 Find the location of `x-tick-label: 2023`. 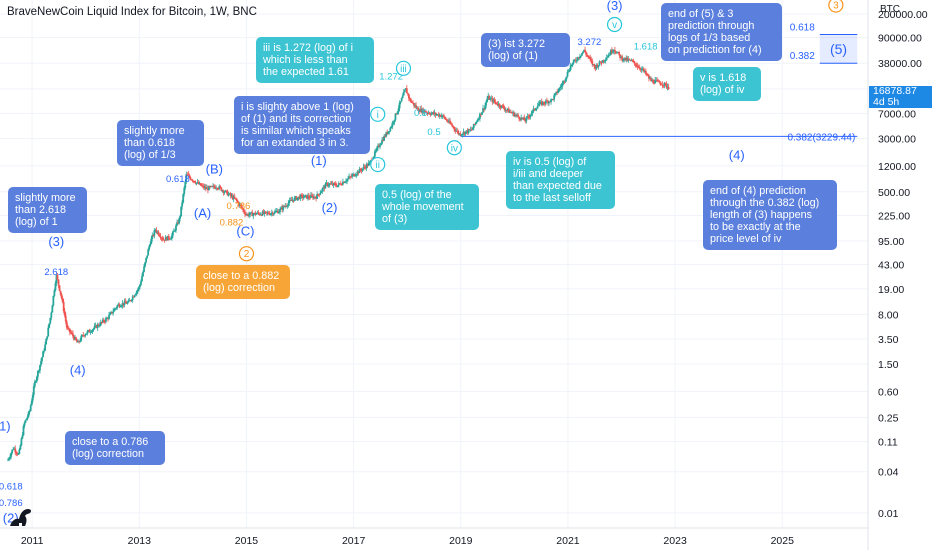

x-tick-label: 2023 is located at coordinates (675, 541).